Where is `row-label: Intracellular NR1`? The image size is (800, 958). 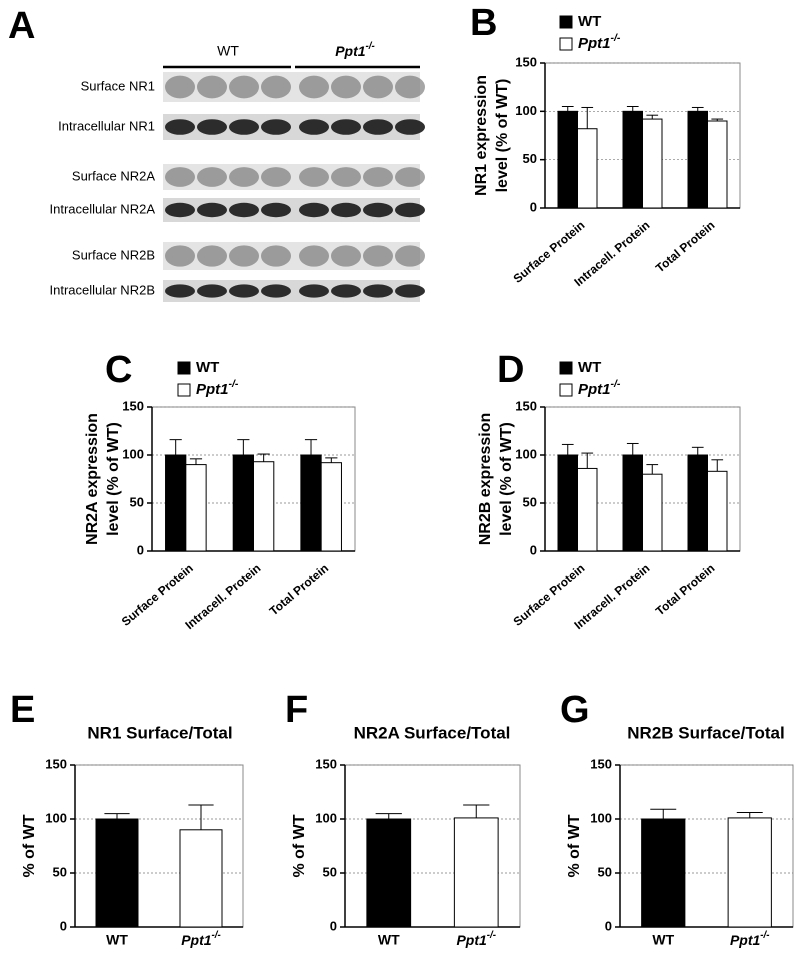 row-label: Intracellular NR1 is located at coordinates (106, 125).